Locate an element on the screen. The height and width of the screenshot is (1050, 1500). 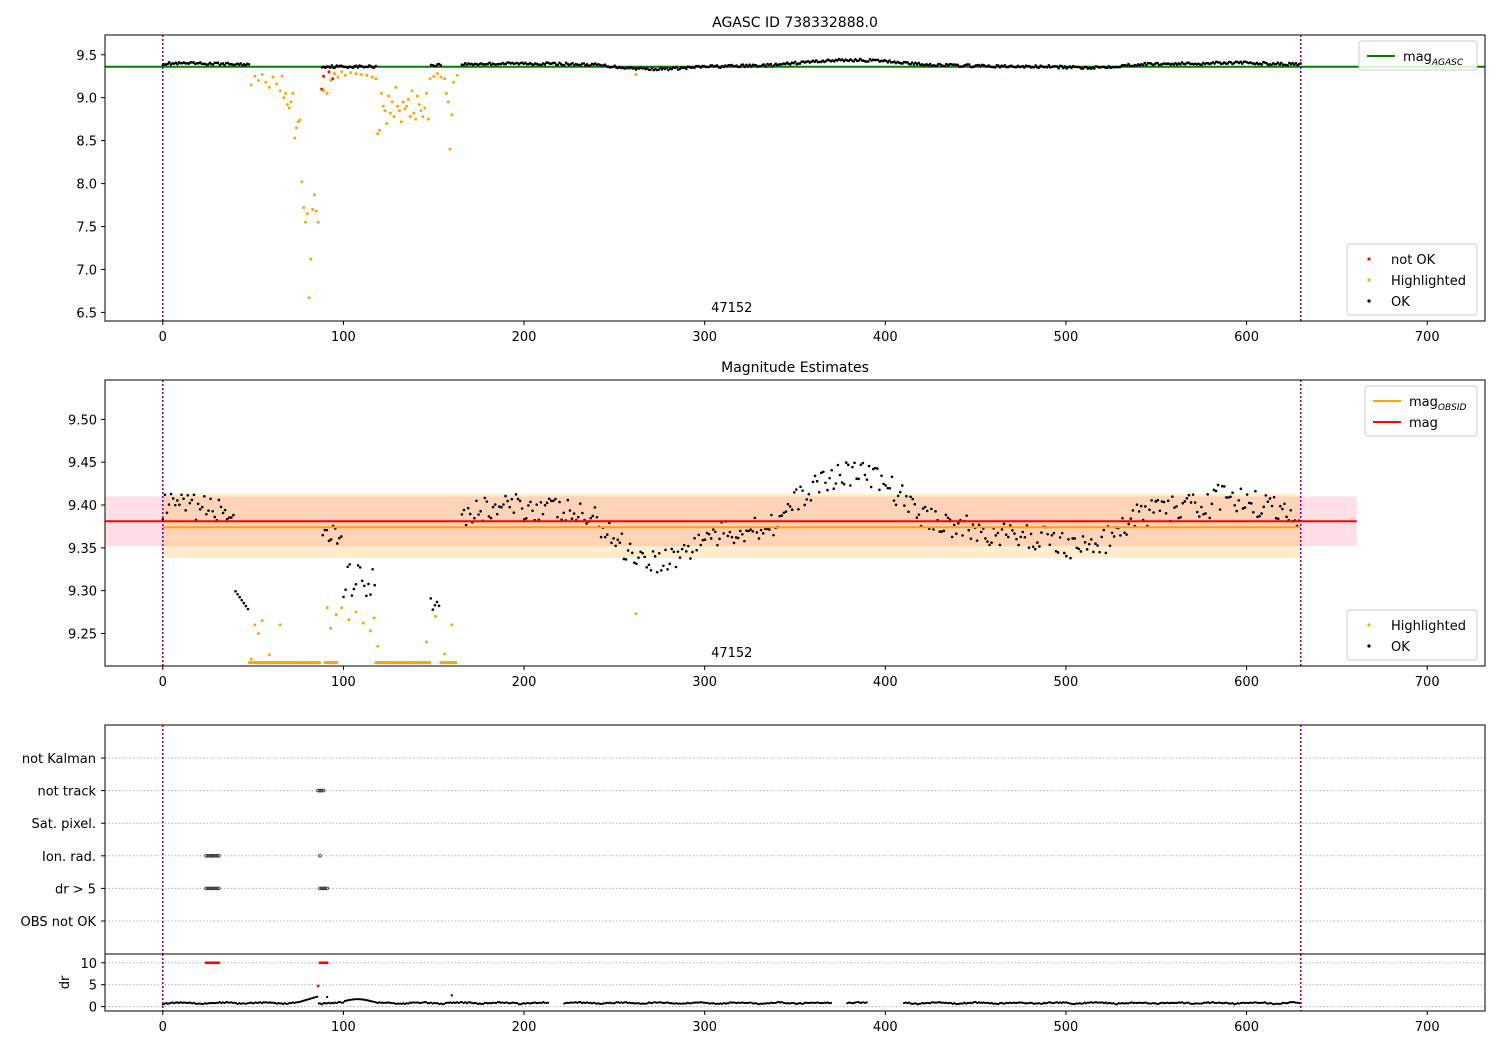
y-tick-label: 9.30 is located at coordinates (82, 592).